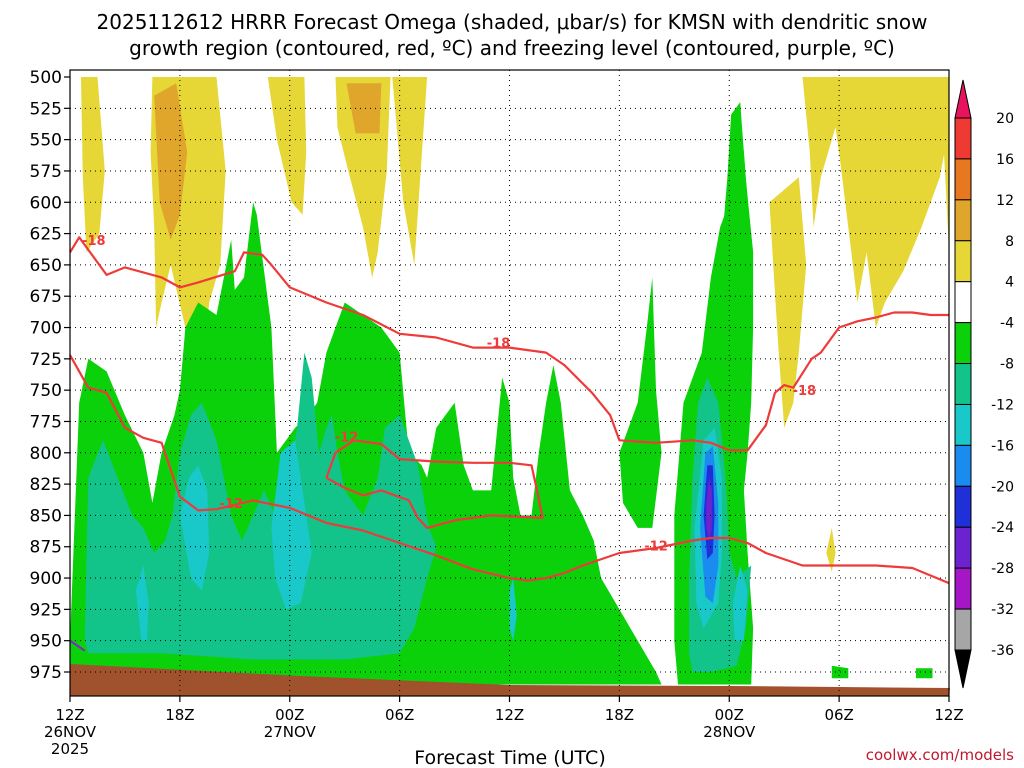 The image size is (1024, 768). I want to click on x-tick-date-label: 26NOV, so click(70, 732).